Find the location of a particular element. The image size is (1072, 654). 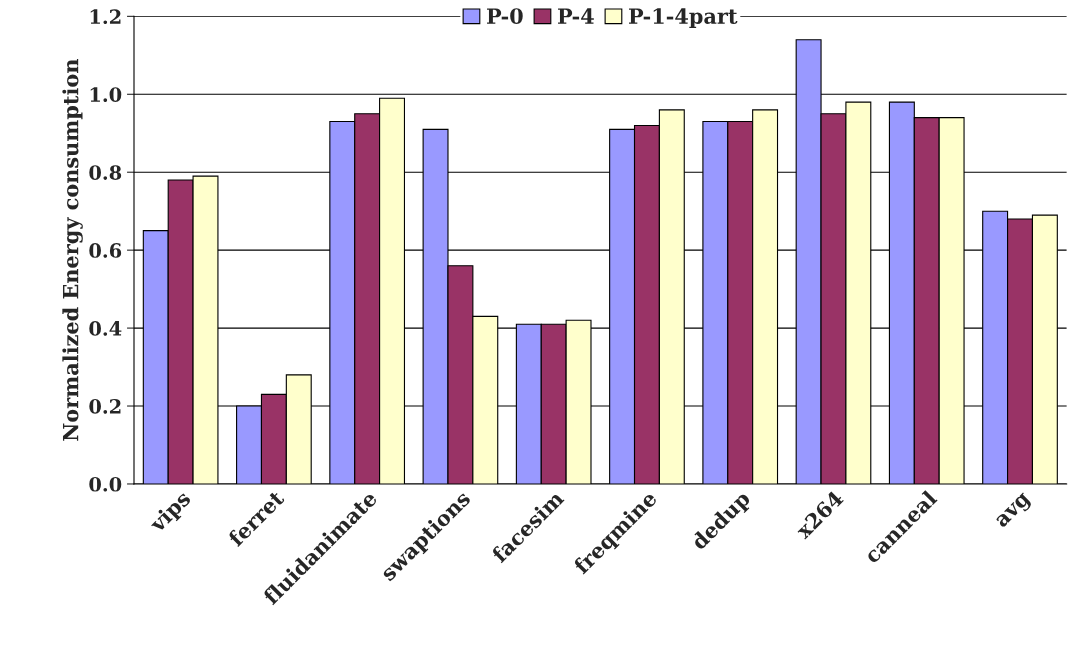

y-tick-label: 0.6 is located at coordinates (105, 250).